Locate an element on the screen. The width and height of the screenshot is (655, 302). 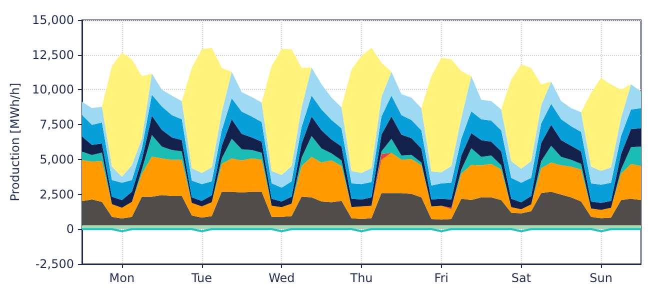
y-tick-label: 5,000 is located at coordinates (57, 159).